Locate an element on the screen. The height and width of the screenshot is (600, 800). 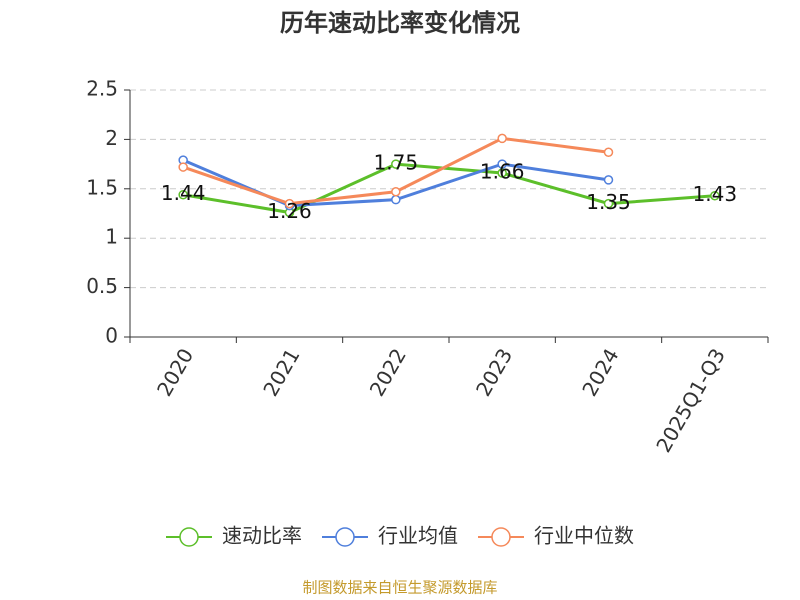
x-tick-label: 2021 is located at coordinates (281, 372).